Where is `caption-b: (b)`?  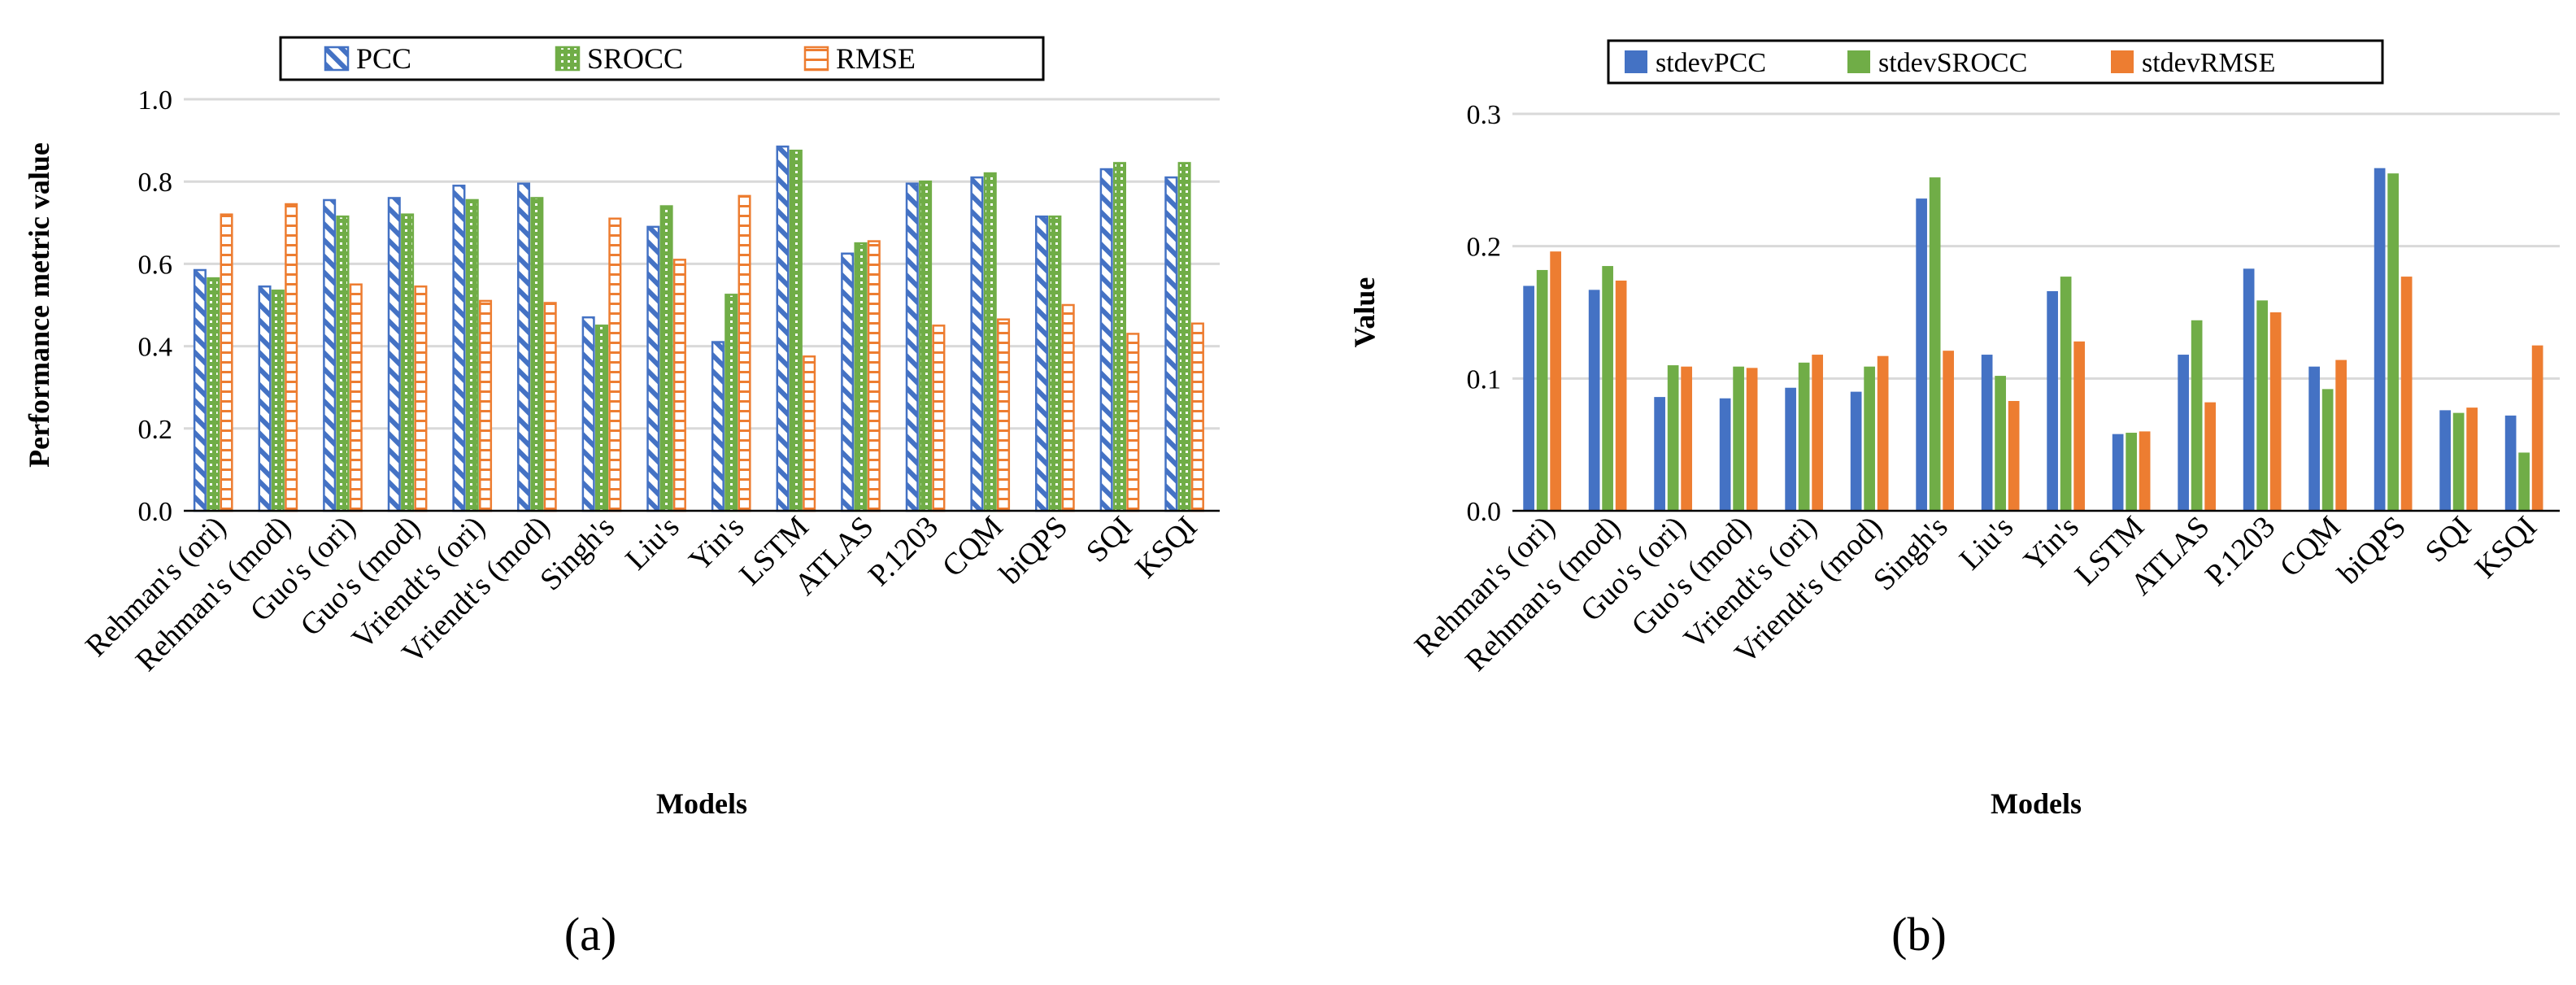
caption-b: (b) is located at coordinates (1919, 934).